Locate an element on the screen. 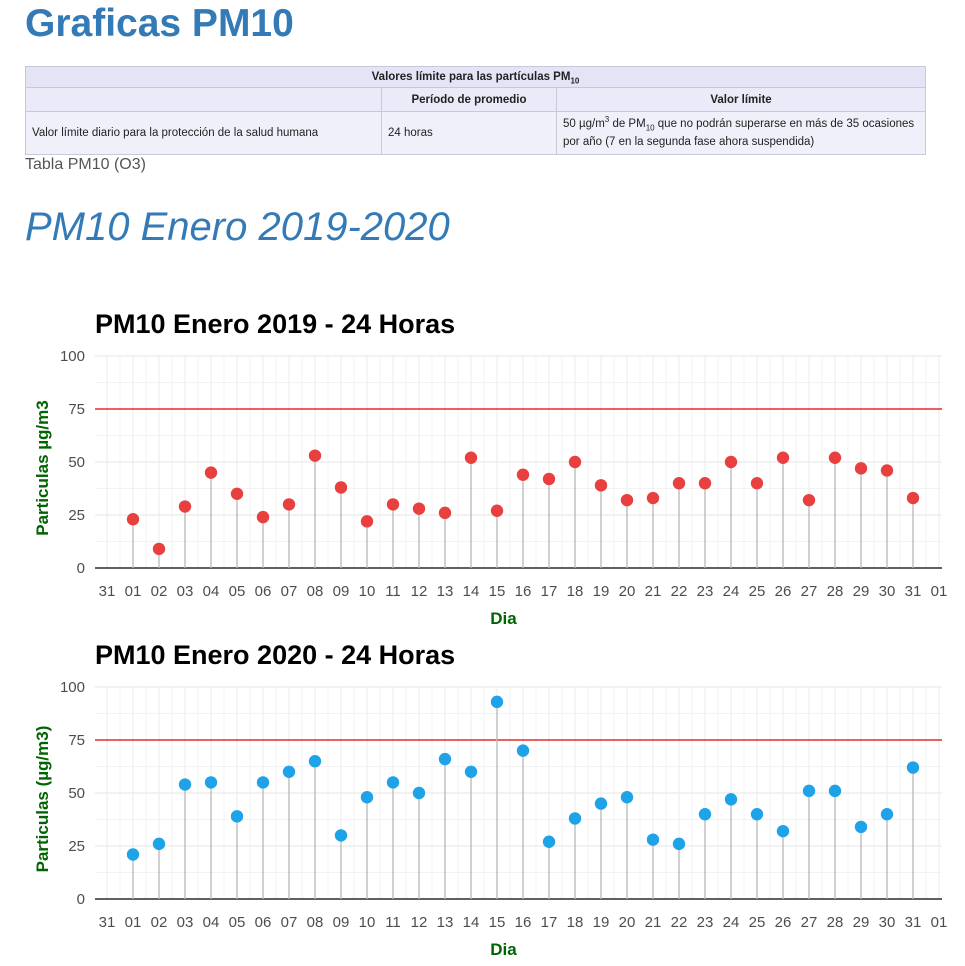 This screenshot has width=965, height=966. table-cell-period: 24 horas is located at coordinates (469, 133).